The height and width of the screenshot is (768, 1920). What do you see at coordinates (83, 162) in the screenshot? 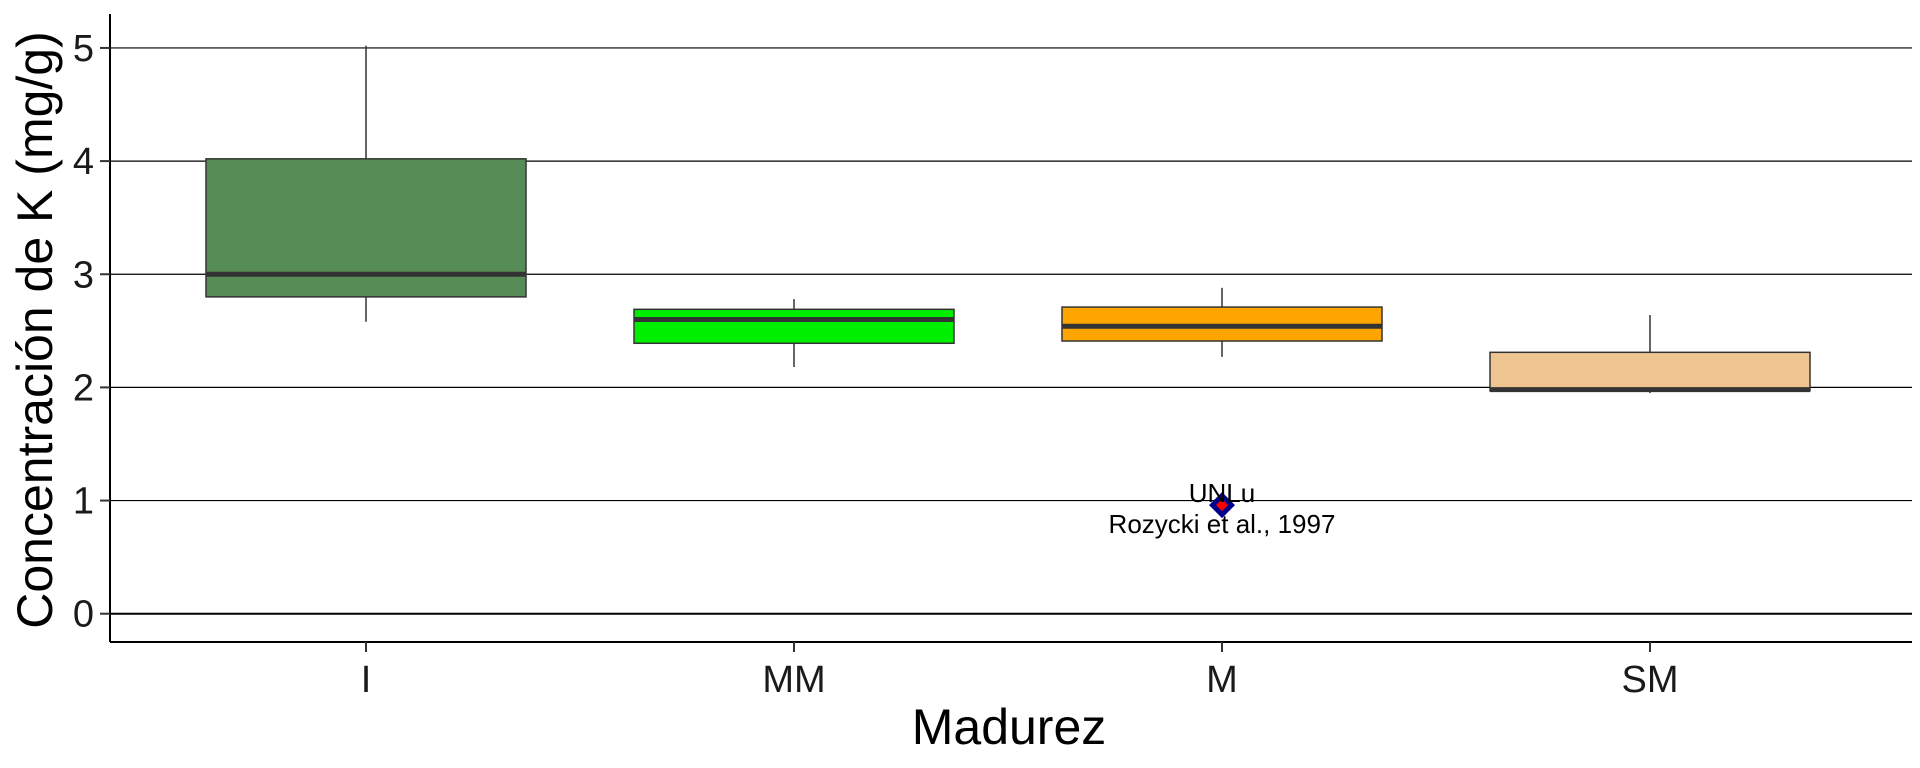
I see `y-tick-label-4: 4` at bounding box center [83, 162].